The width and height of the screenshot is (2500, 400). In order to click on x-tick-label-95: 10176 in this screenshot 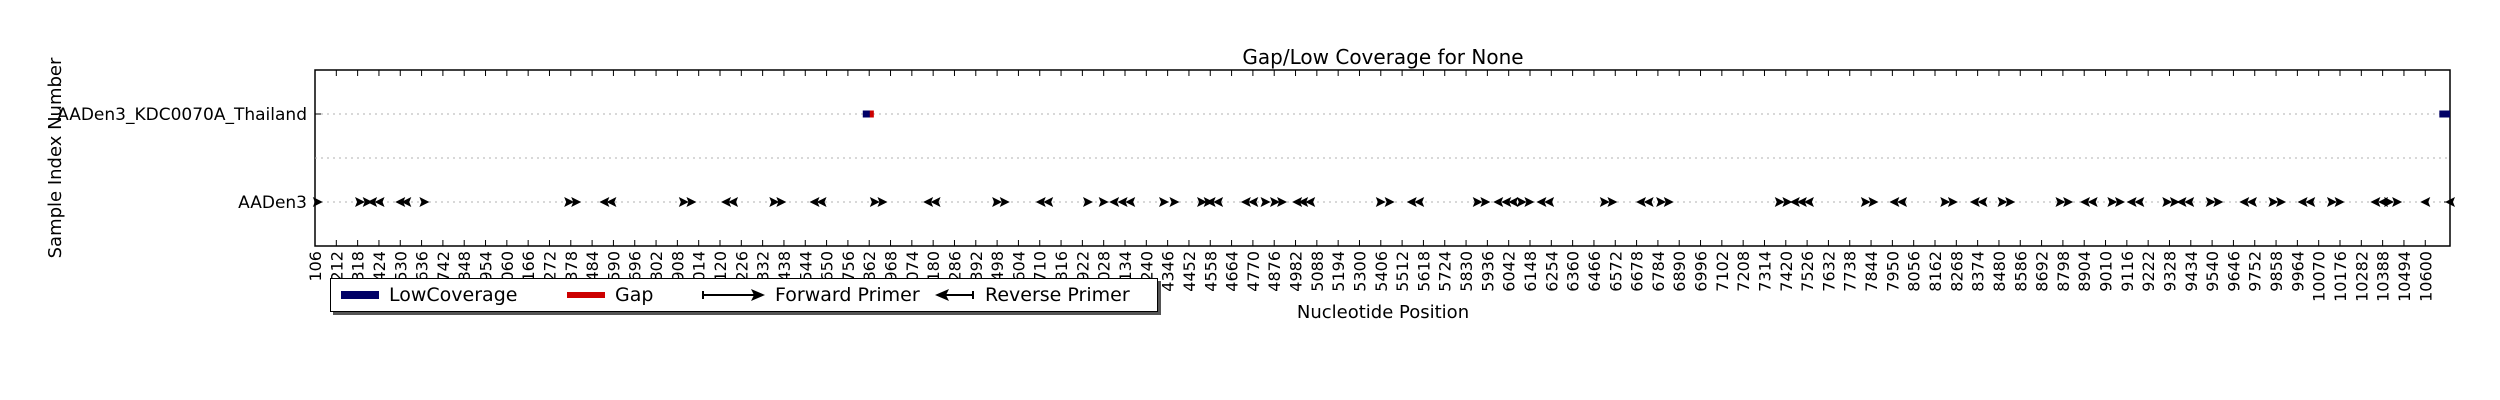, I will do `click(2340, 276)`.